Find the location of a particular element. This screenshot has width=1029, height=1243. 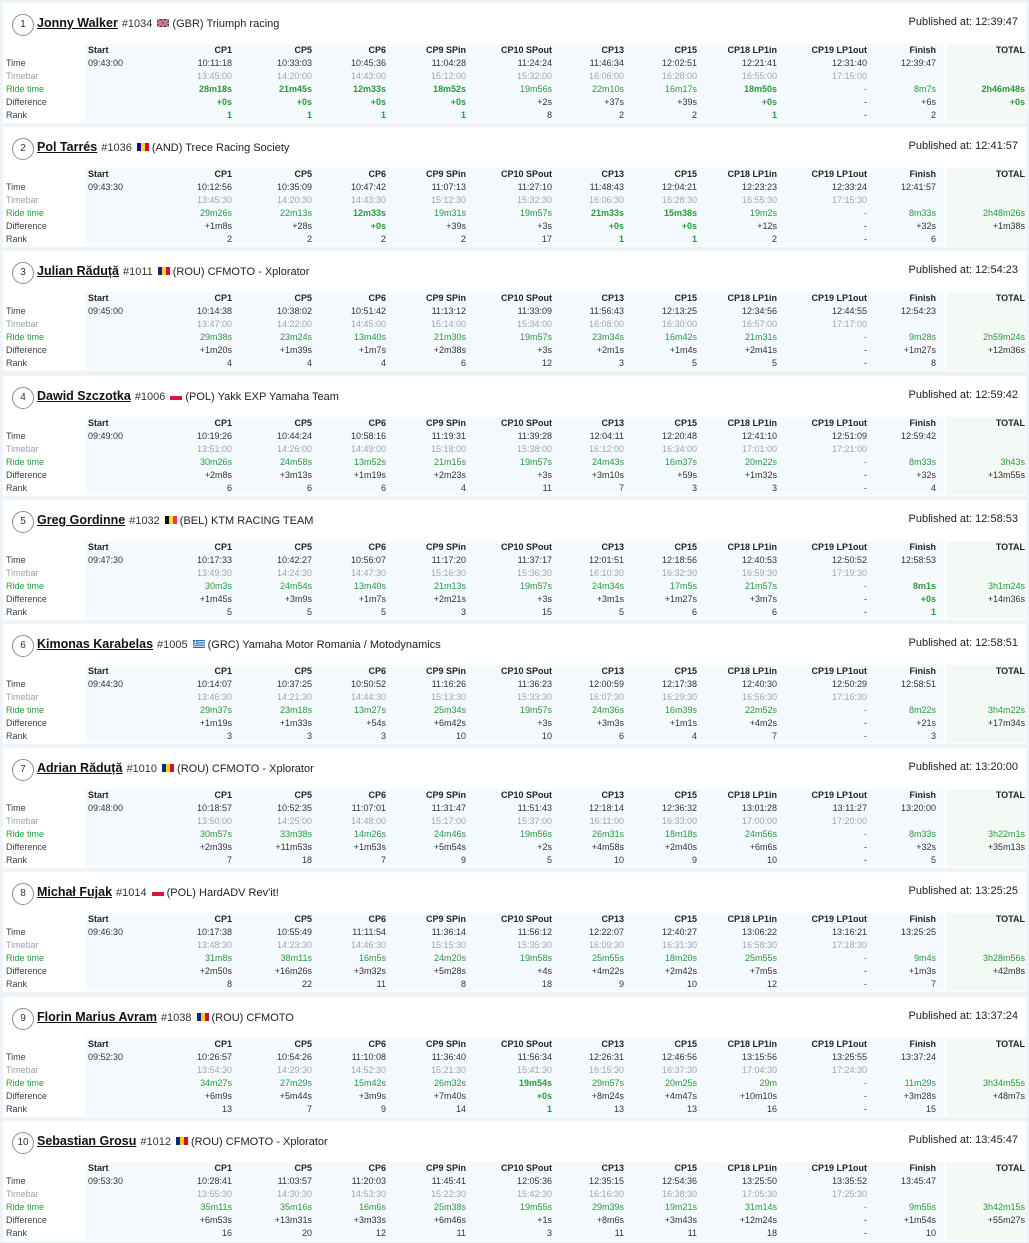

time-cp1: 10:19:26 is located at coordinates (214, 435).